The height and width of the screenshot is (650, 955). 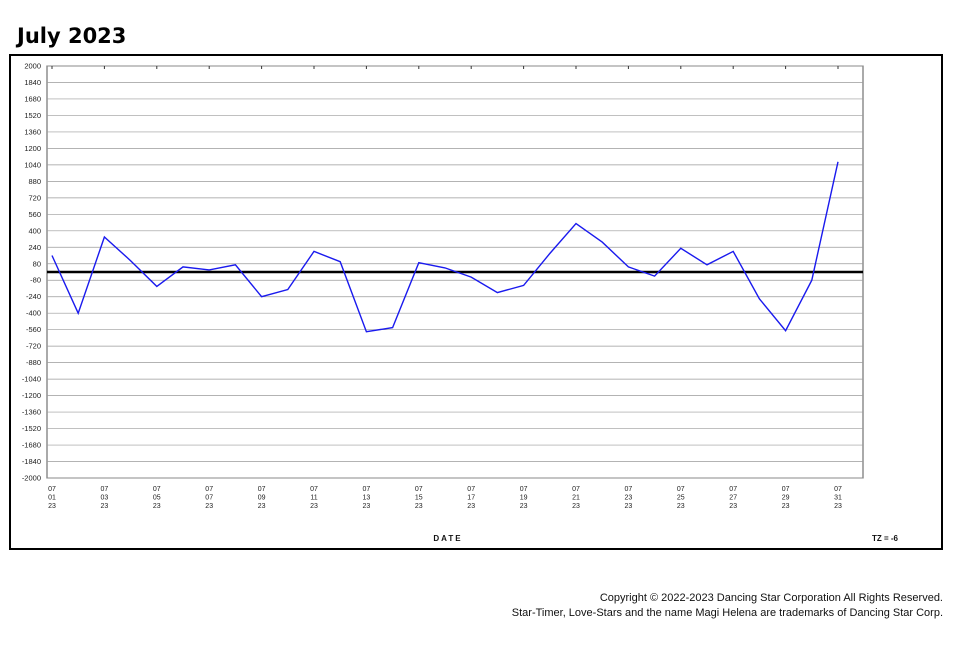 What do you see at coordinates (72, 36) in the screenshot?
I see `page-title: July 2023` at bounding box center [72, 36].